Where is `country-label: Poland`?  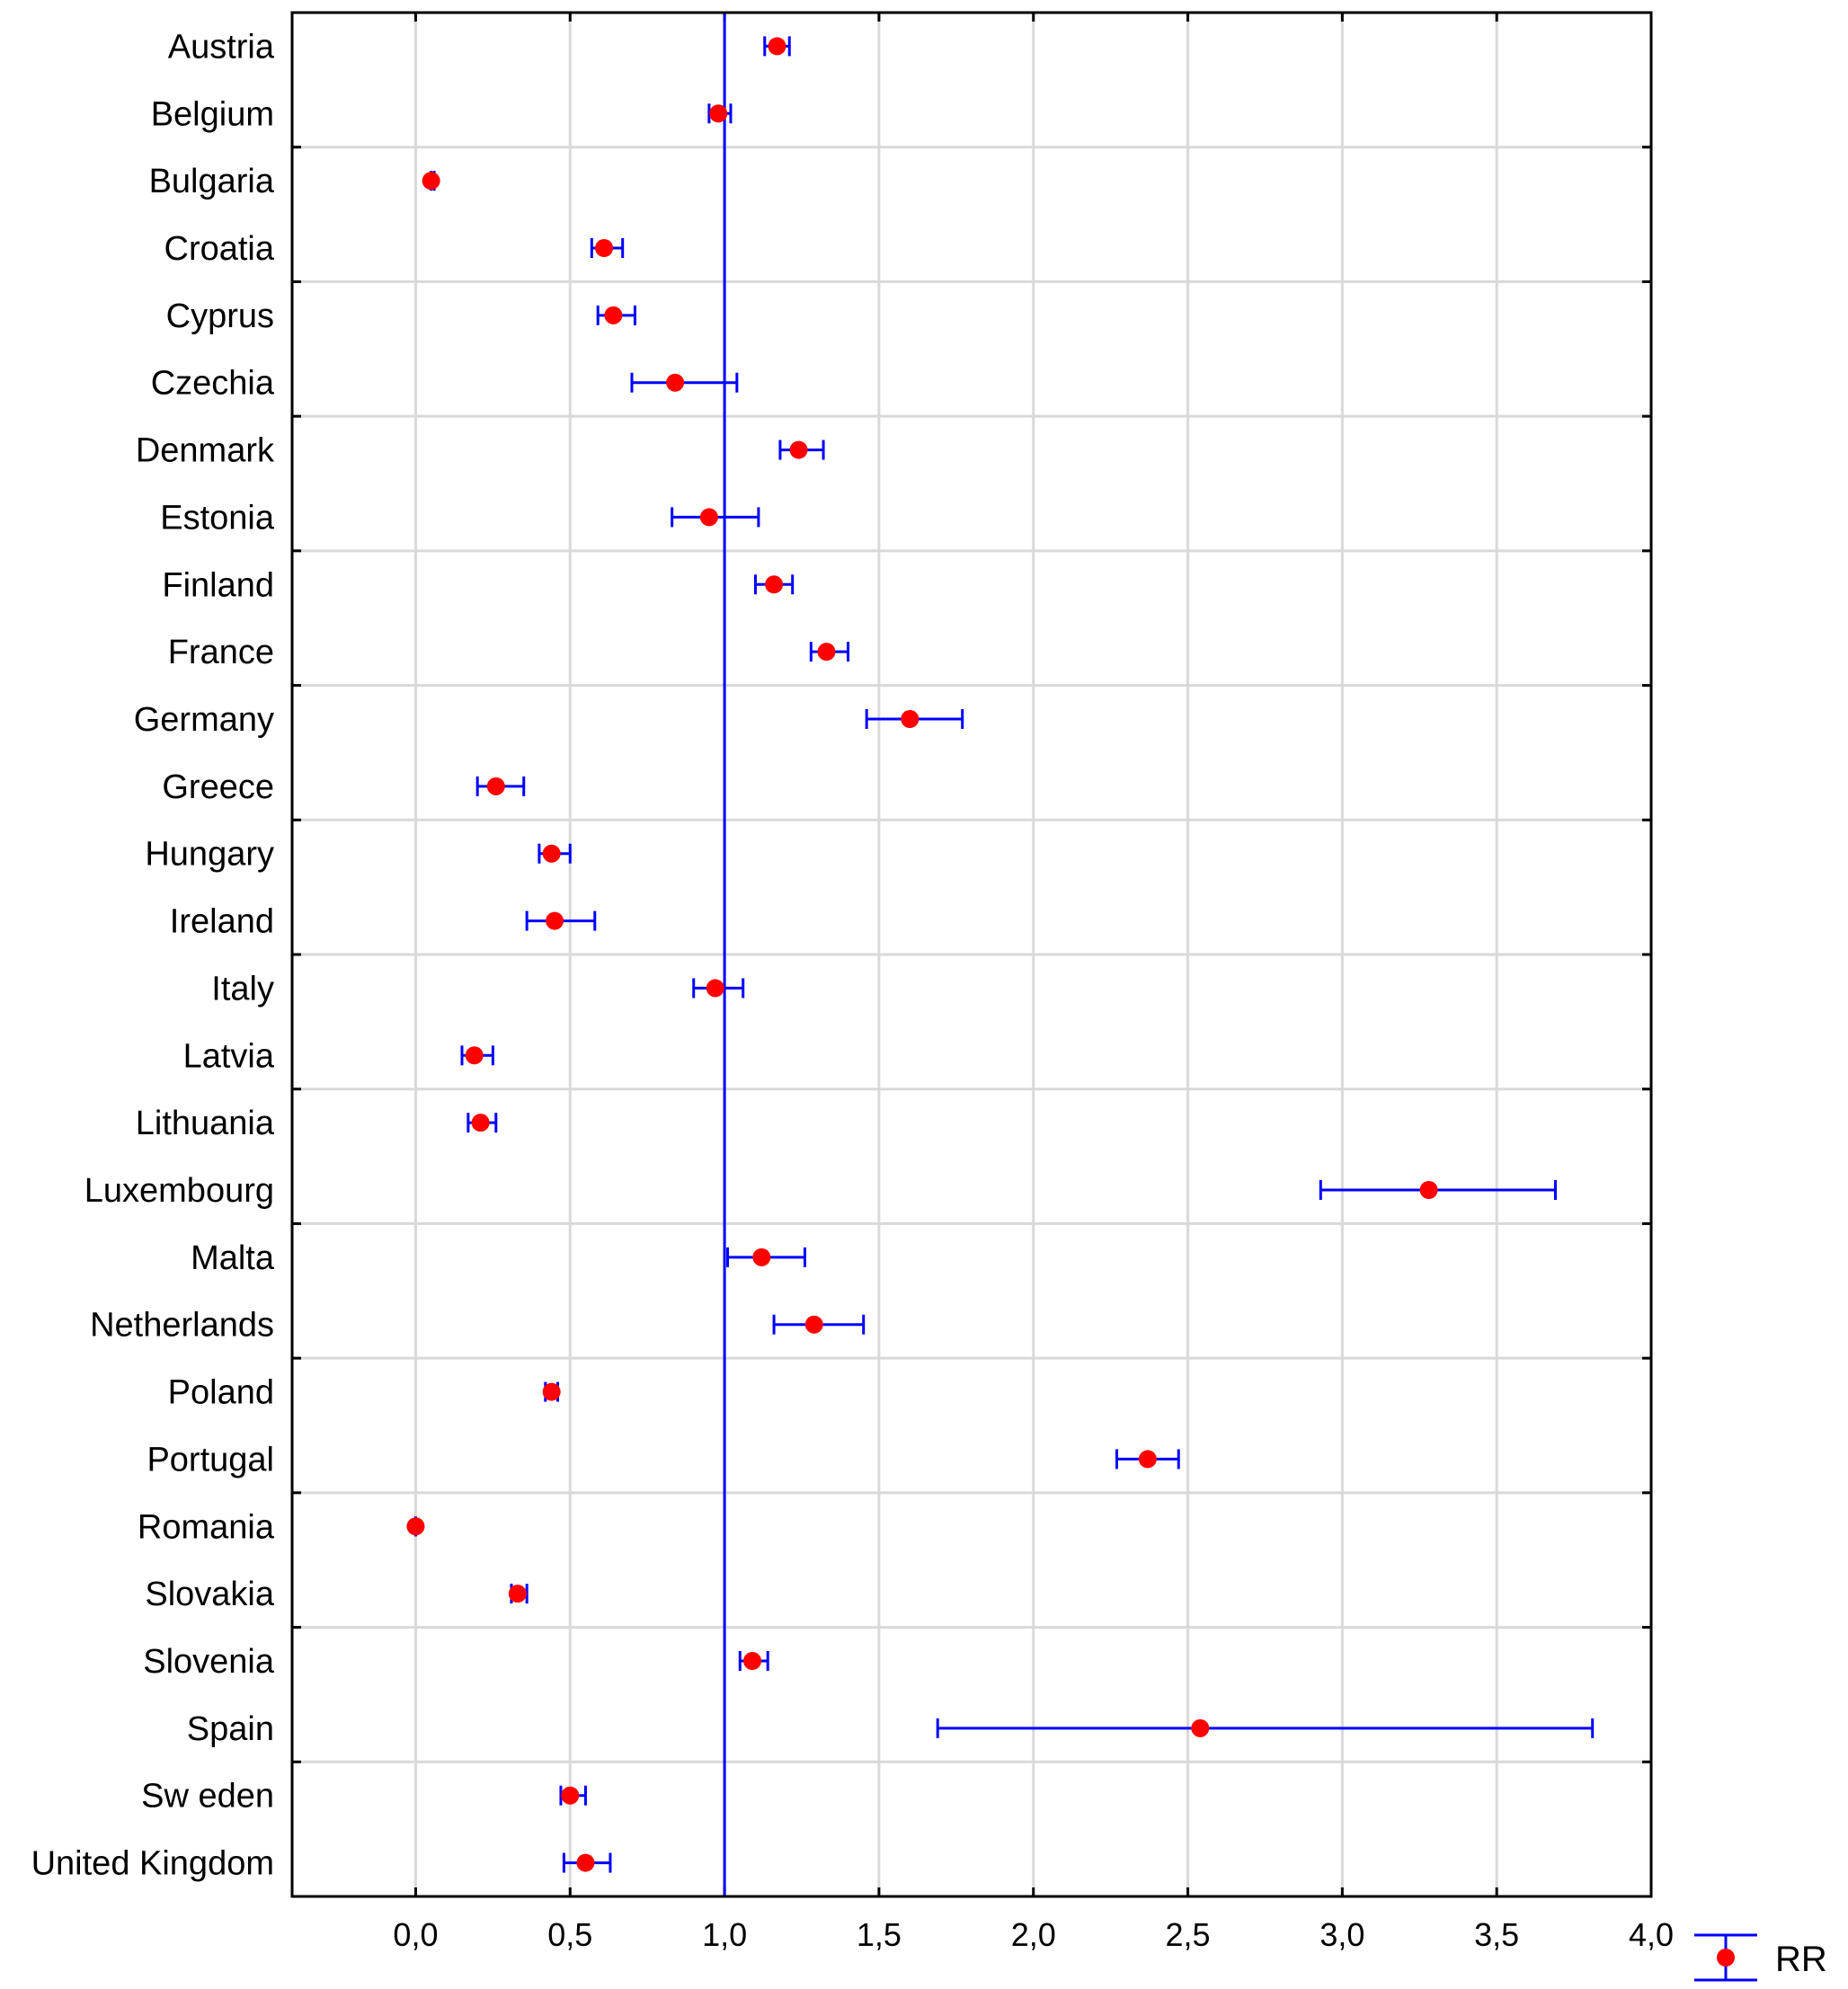
country-label: Poland is located at coordinates (221, 1393).